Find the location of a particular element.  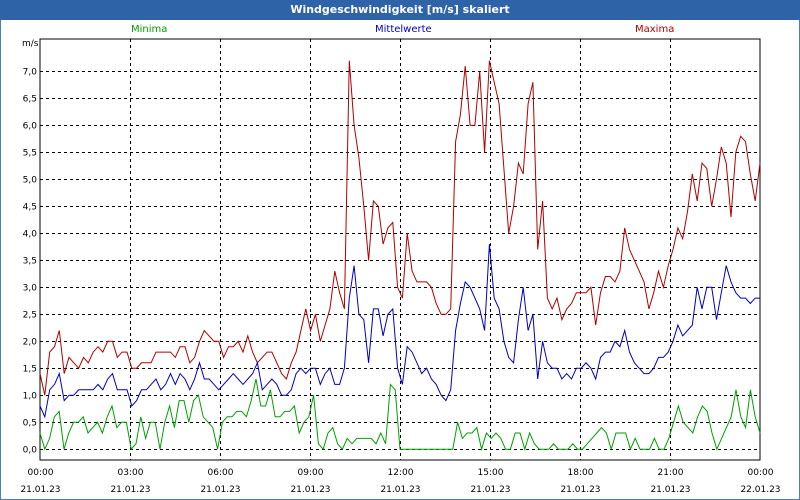

y-tick-label: 0,0 is located at coordinates (30, 451).